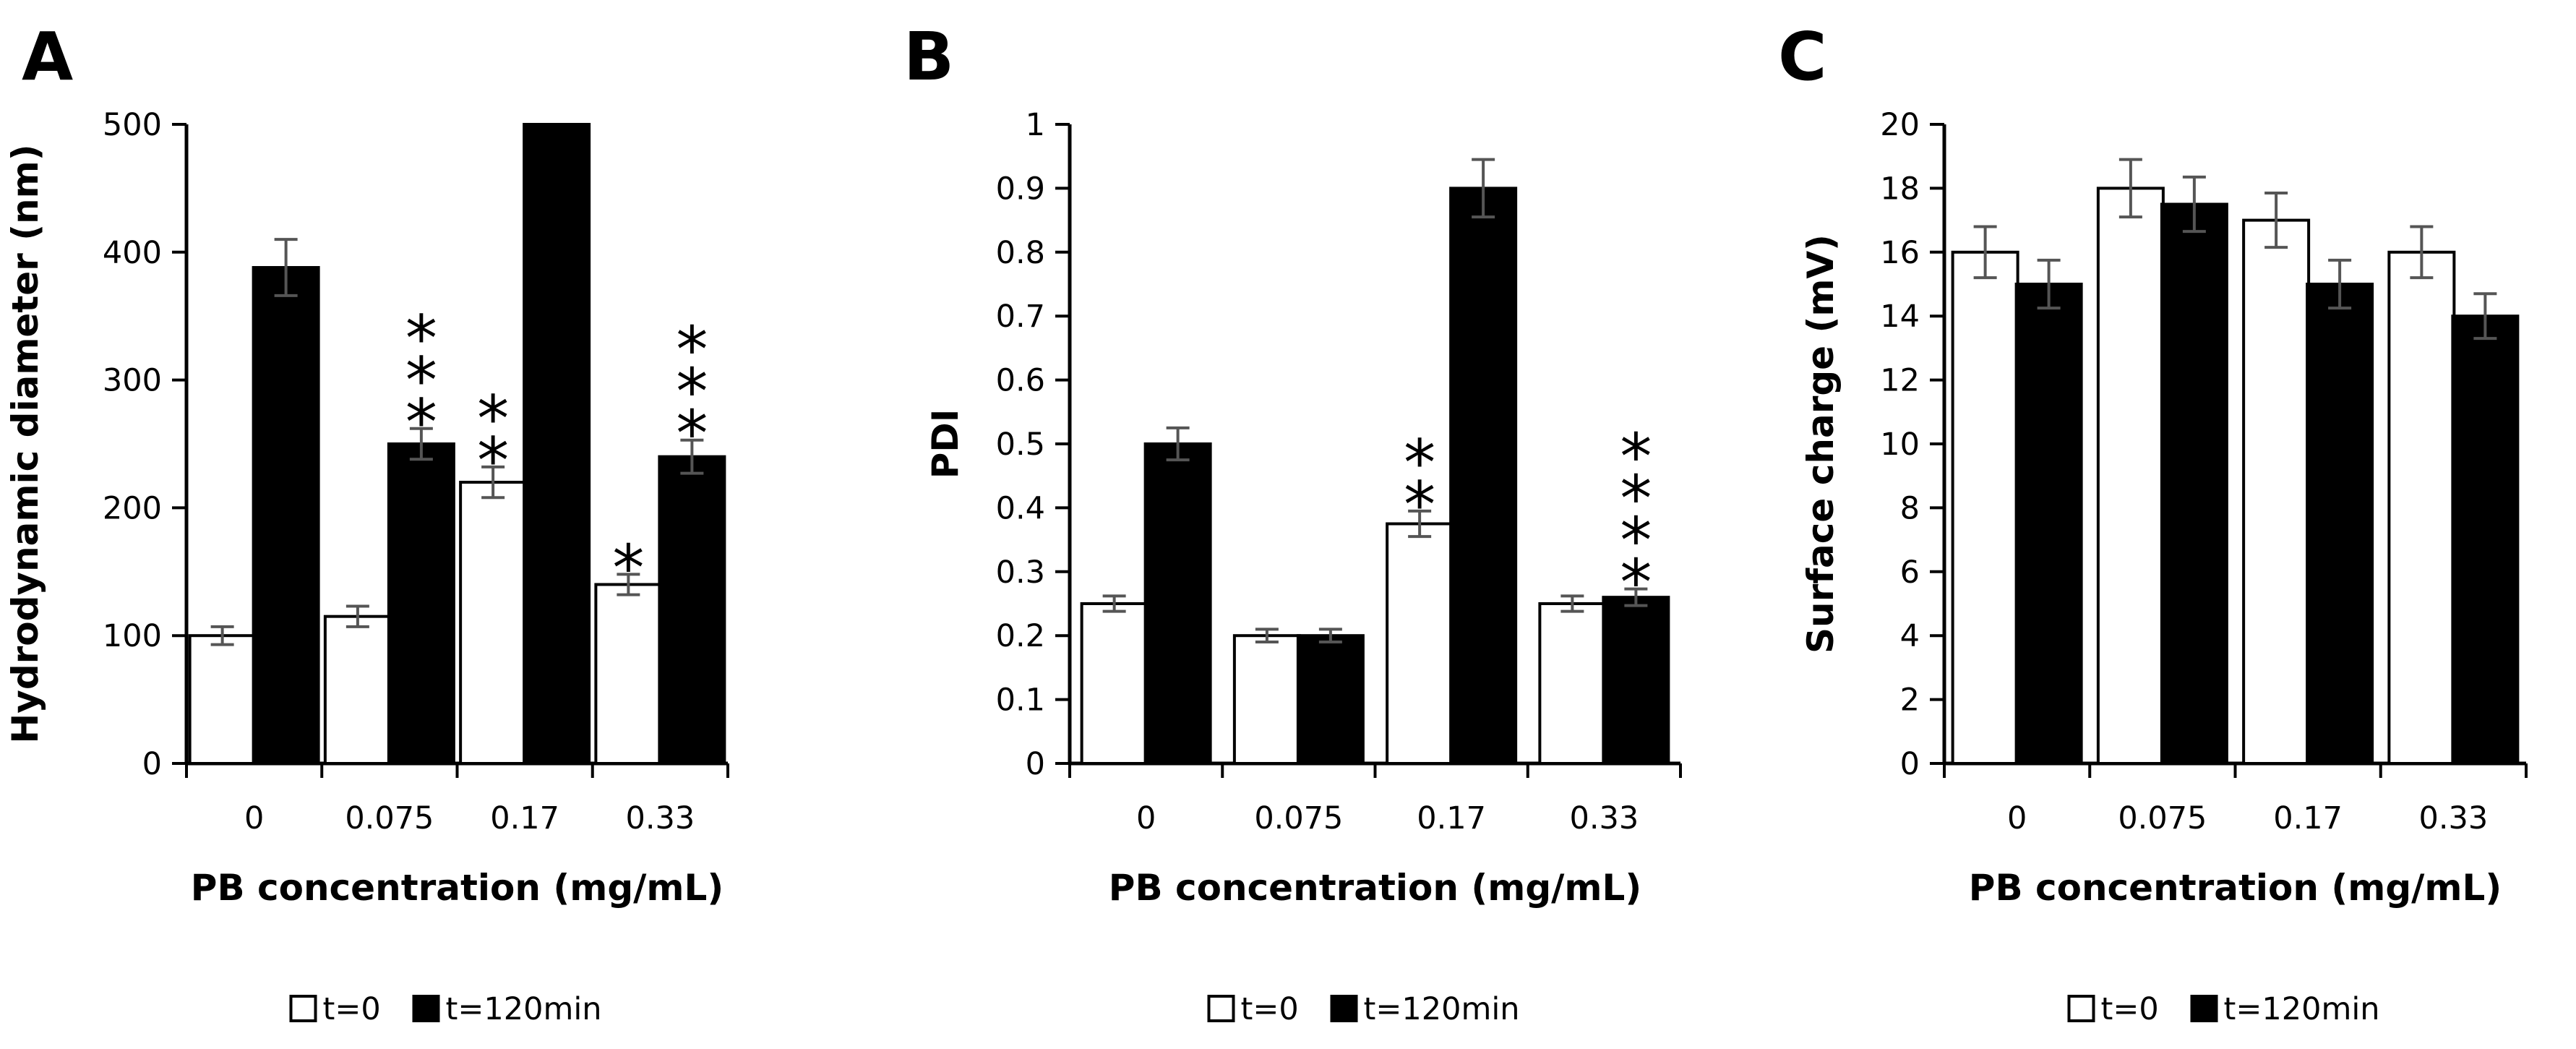 This screenshot has height=1049, width=2576. Describe the element at coordinates (1900, 381) in the screenshot. I see `y-tick-label: 12` at that location.